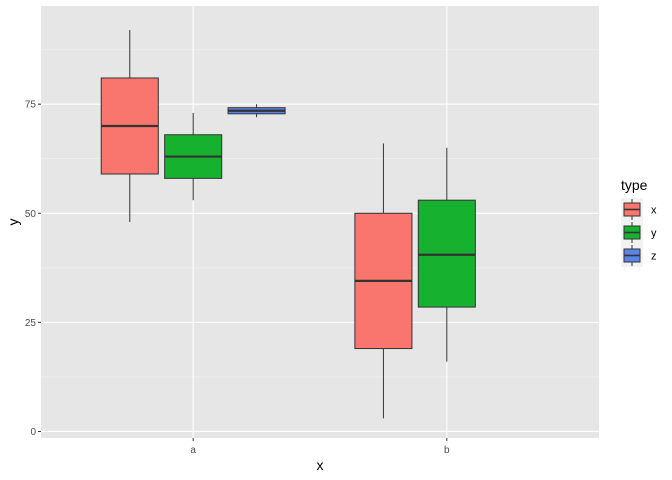  I want to click on legend-title: type, so click(634, 185).